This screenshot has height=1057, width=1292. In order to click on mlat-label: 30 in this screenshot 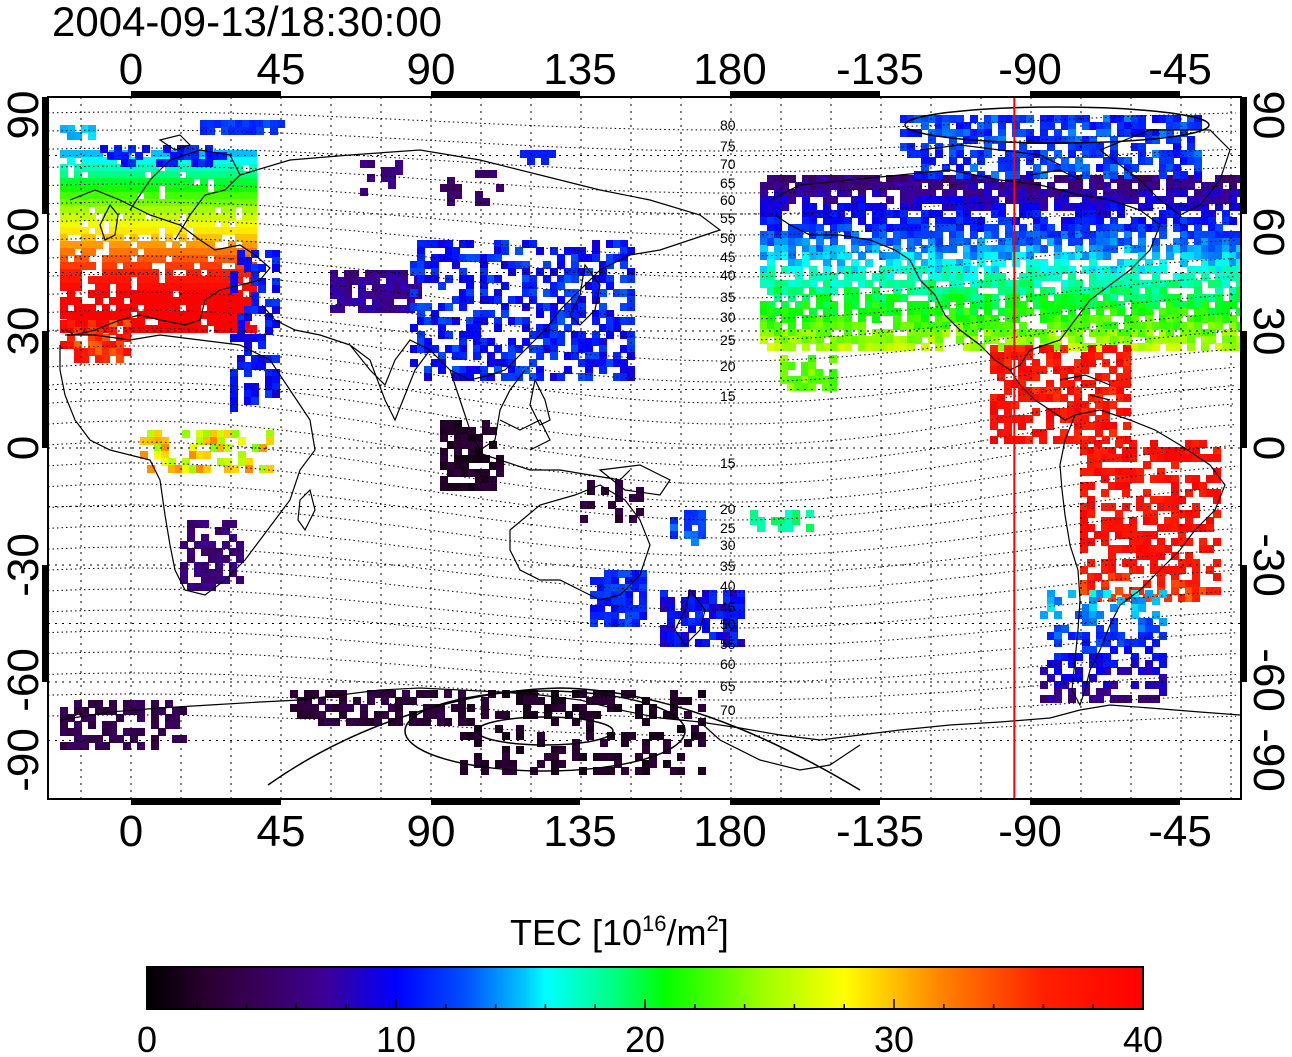, I will do `click(728, 317)`.